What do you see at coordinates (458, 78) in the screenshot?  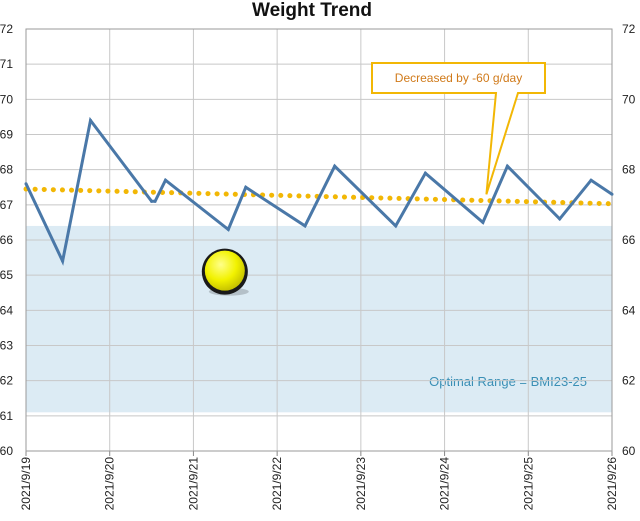 I see `annotation-text: Decreased by -60 g/day` at bounding box center [458, 78].